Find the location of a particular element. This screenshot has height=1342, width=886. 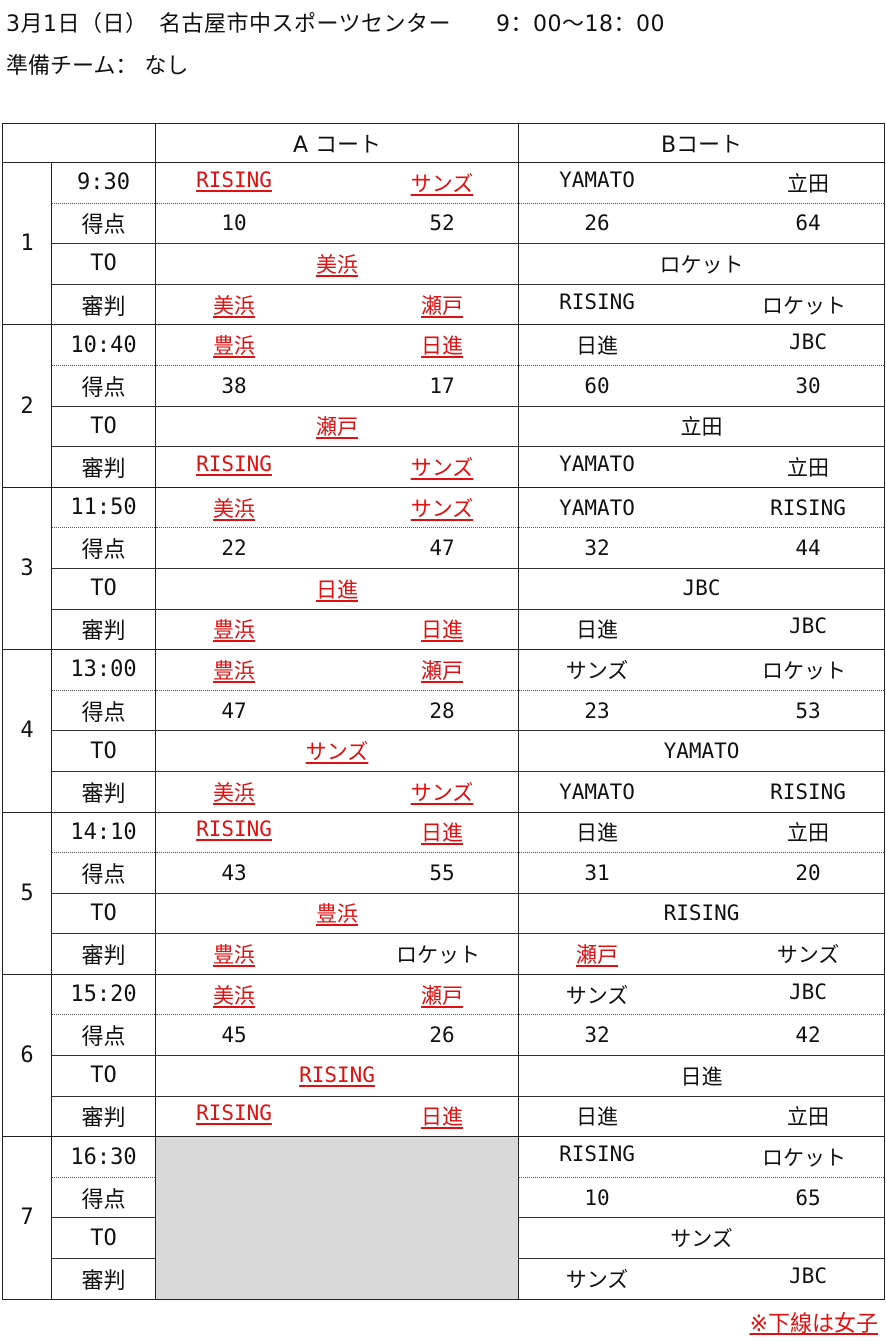

court-b-scores: 26 64 is located at coordinates (701, 224).